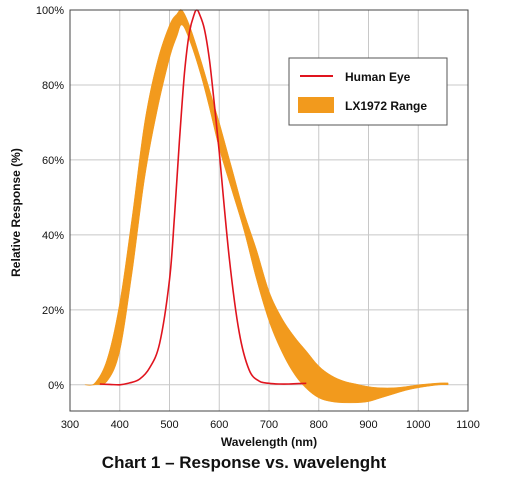 The height and width of the screenshot is (484, 528). Describe the element at coordinates (120, 425) in the screenshot. I see `x-tick-label: 400` at that location.